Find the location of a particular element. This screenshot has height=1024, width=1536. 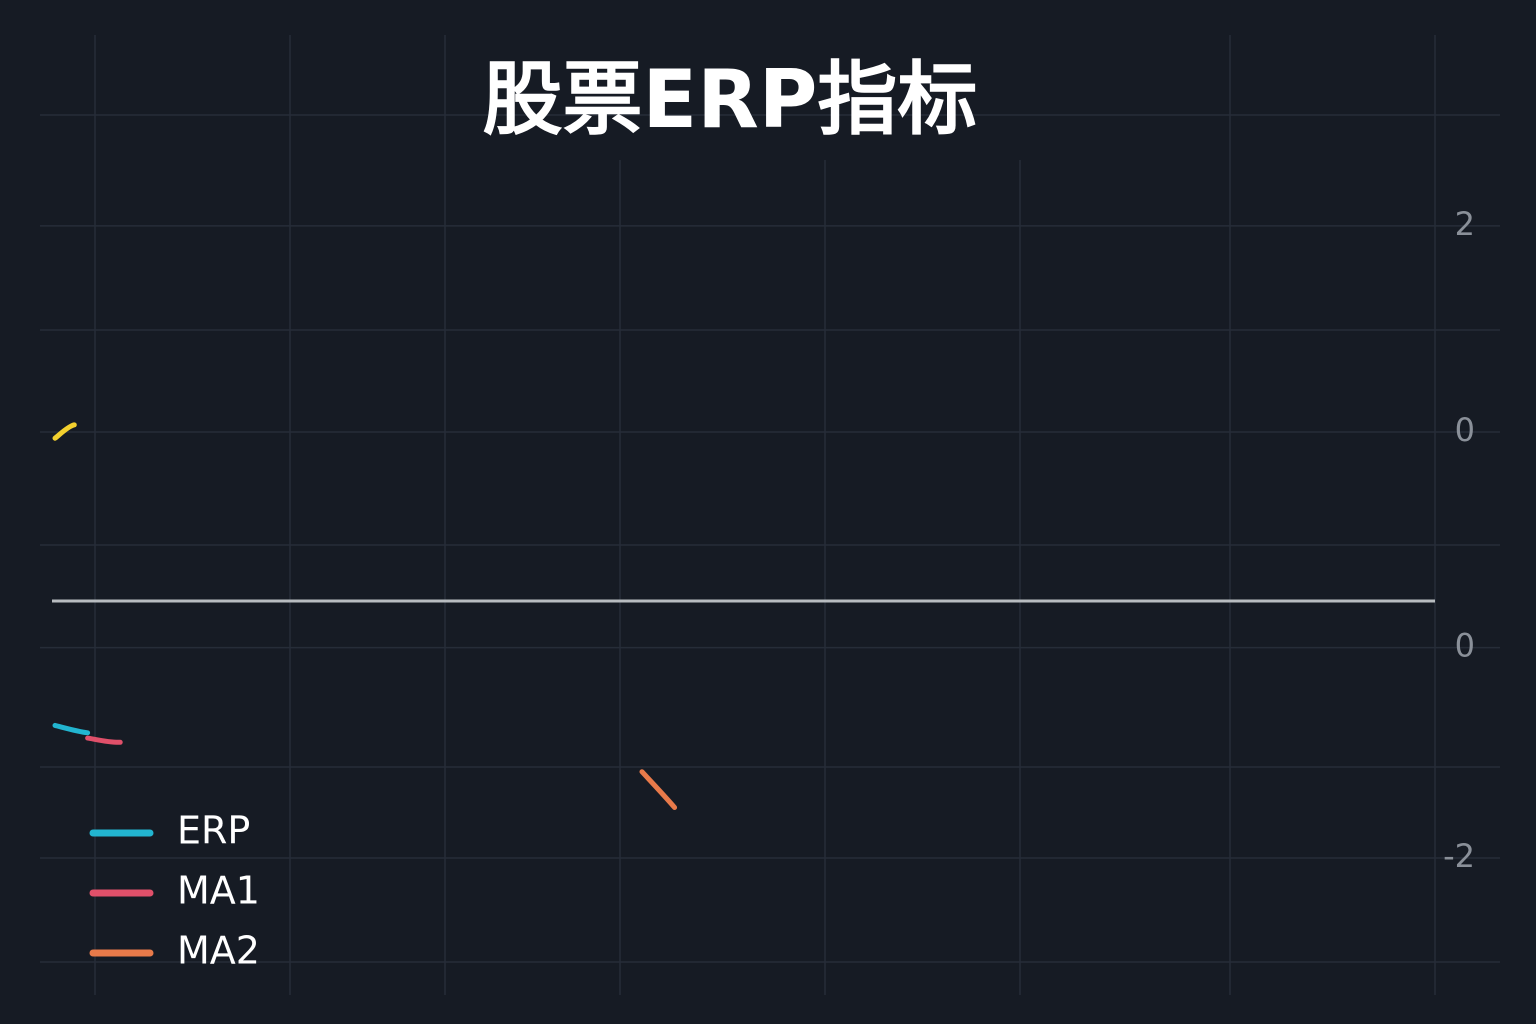

y-tick-label: -2 is located at coordinates (1459, 856).